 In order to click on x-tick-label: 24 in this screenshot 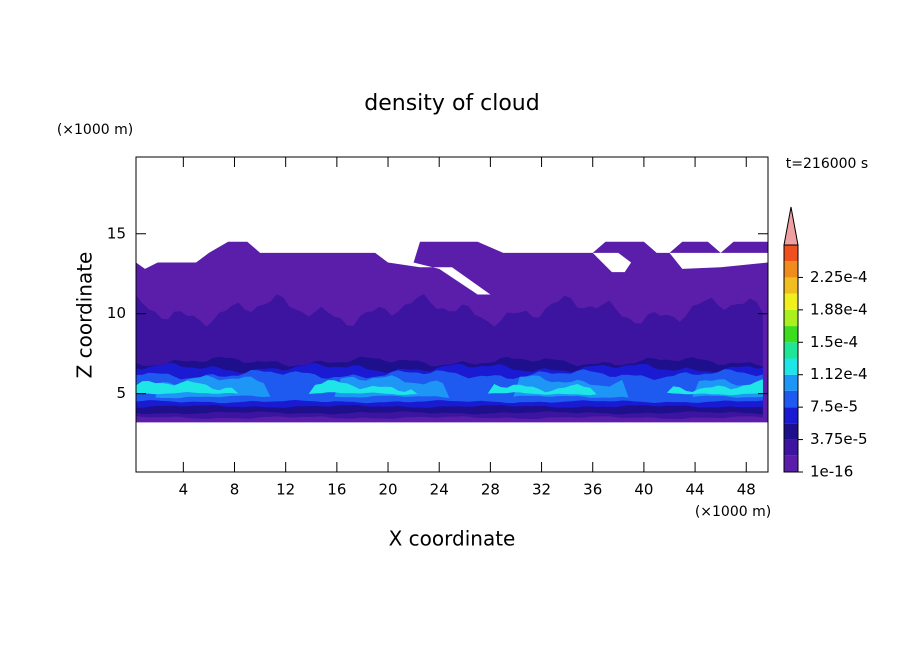, I will do `click(439, 490)`.